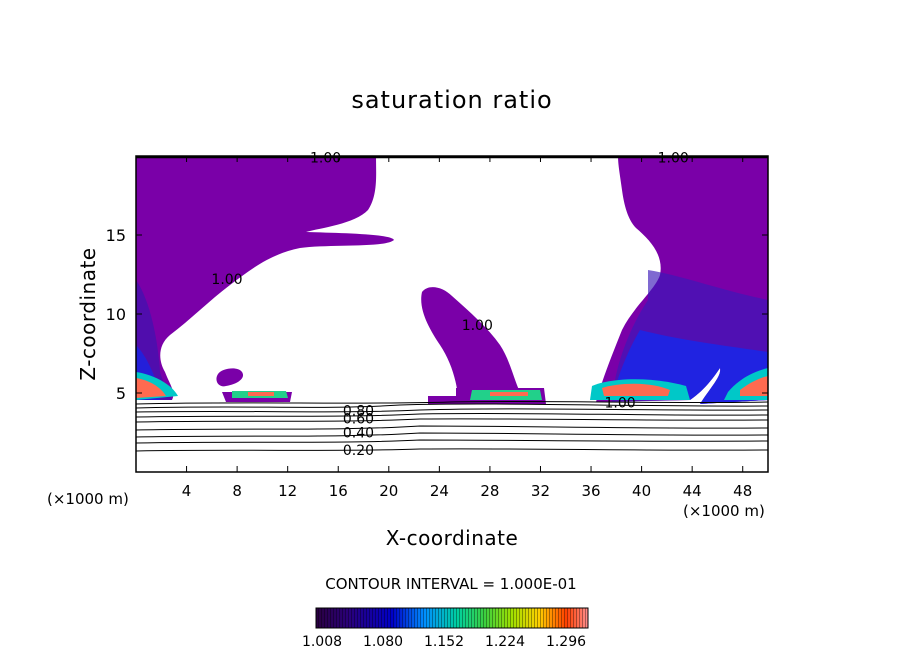 This screenshot has height=654, width=904. Describe the element at coordinates (754, 386) in the screenshot. I see `core-5-hot` at that location.